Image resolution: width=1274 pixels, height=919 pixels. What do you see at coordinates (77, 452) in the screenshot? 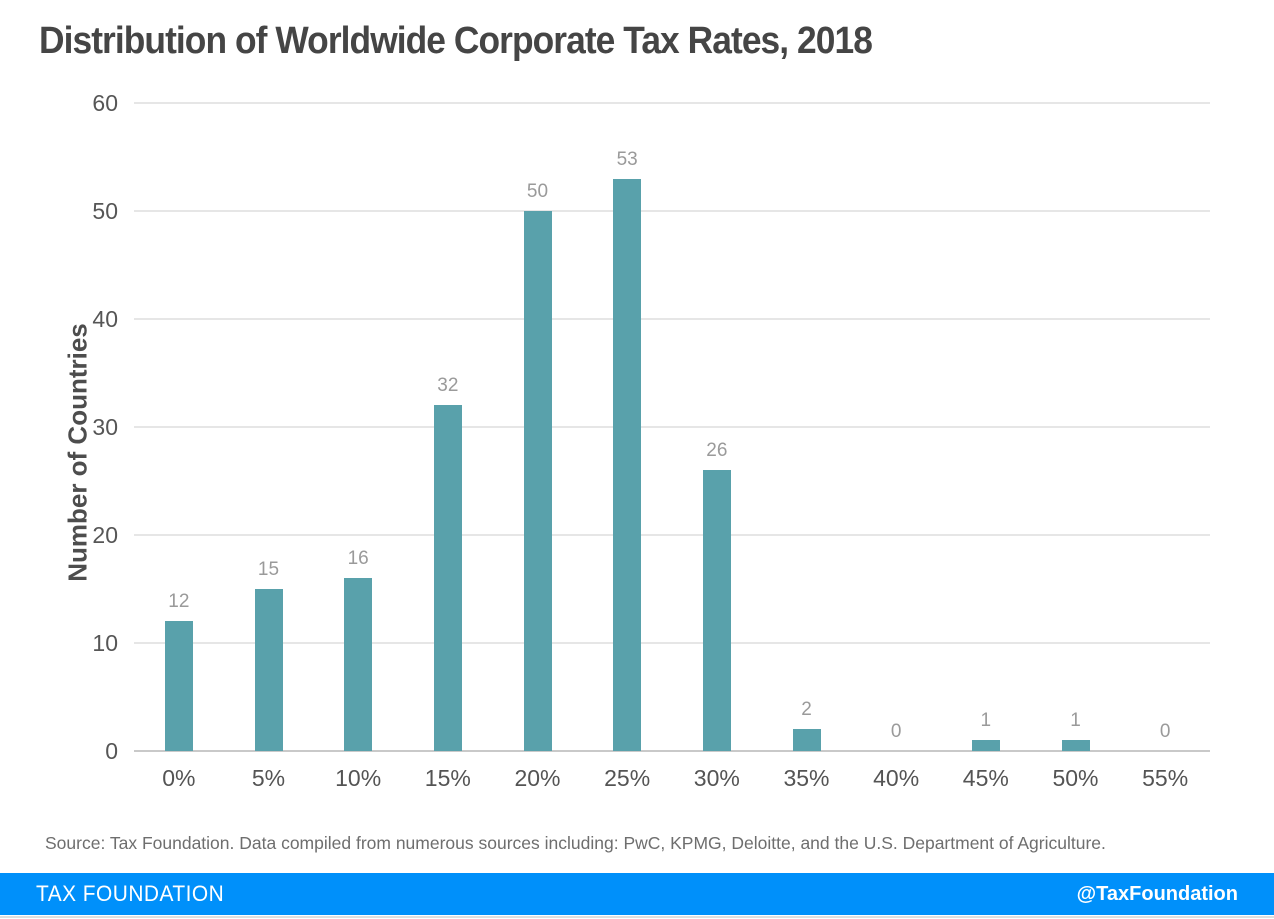
I see `y-axis-title: Number of Countries` at bounding box center [77, 452].